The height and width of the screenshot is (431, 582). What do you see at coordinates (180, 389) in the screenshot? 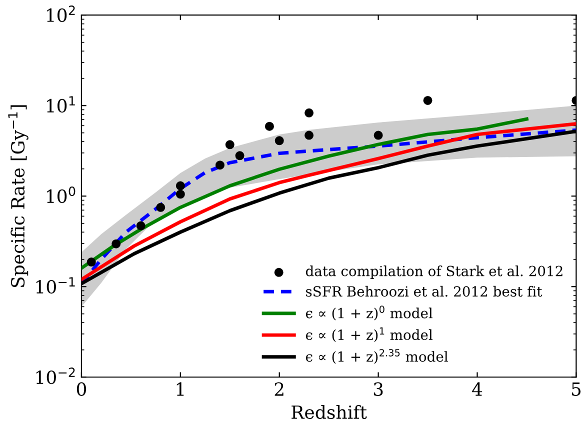
I see `x-tick-label: 1` at bounding box center [180, 389].